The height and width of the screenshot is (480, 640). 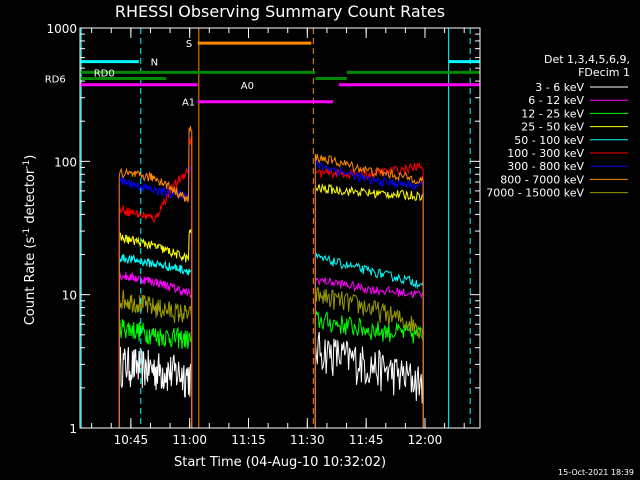 What do you see at coordinates (154, 63) in the screenshot?
I see `state-label-n: N` at bounding box center [154, 63].